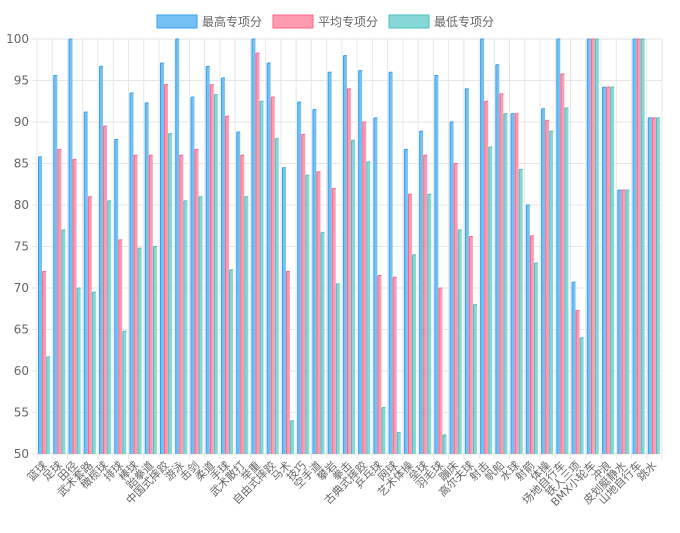  I want to click on legend-item-avg: 平均专项分, so click(325, 21).